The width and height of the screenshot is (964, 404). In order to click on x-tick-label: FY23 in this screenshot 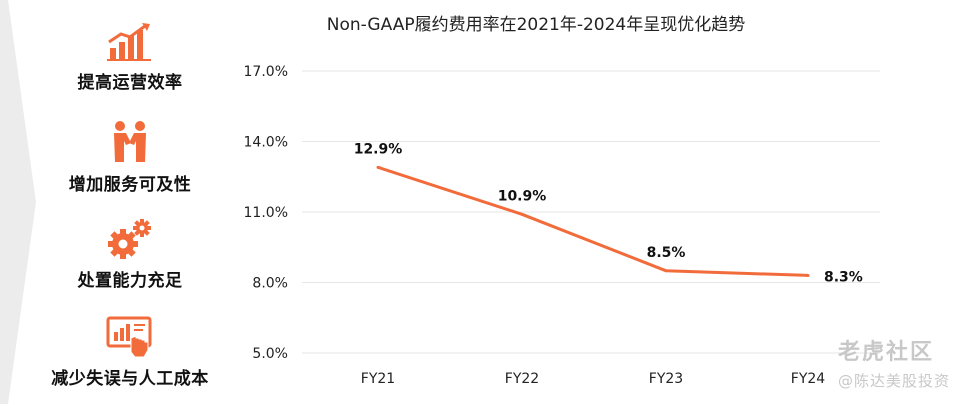, I will do `click(666, 379)`.